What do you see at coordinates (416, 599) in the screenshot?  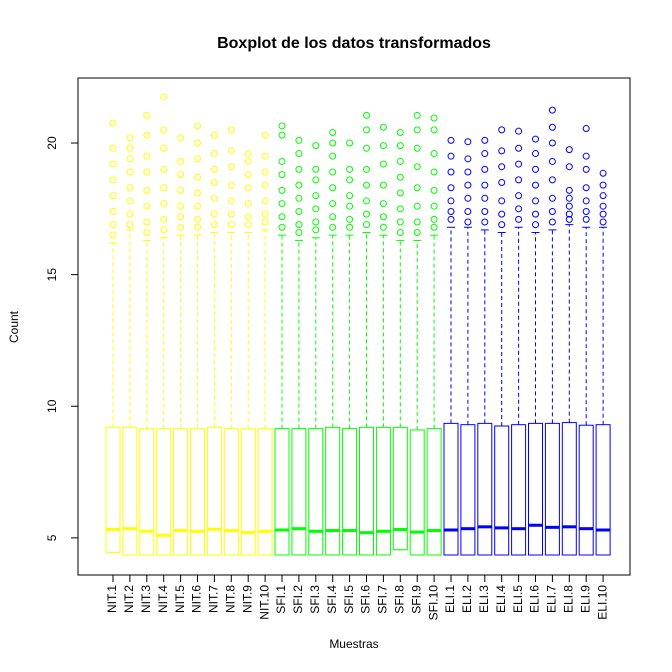 I see `x-tick-label: SFI.9` at bounding box center [416, 599].